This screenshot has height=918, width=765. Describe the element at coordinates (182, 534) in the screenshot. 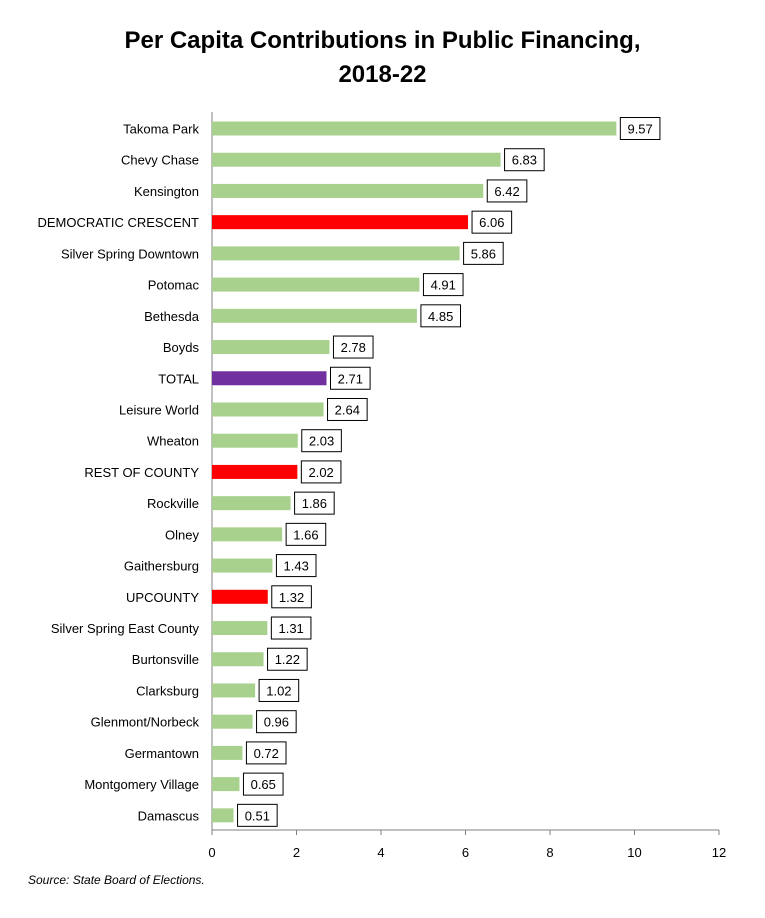

I see `category-label: Olney` at that location.